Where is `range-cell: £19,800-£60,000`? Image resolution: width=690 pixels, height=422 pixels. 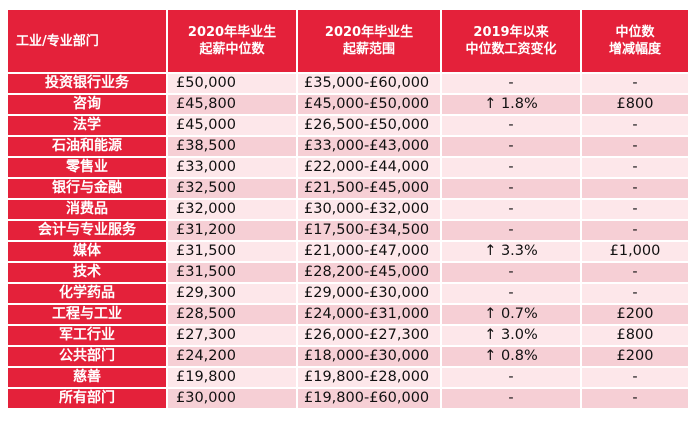 range-cell: £19,800-£60,000 is located at coordinates (369, 398).